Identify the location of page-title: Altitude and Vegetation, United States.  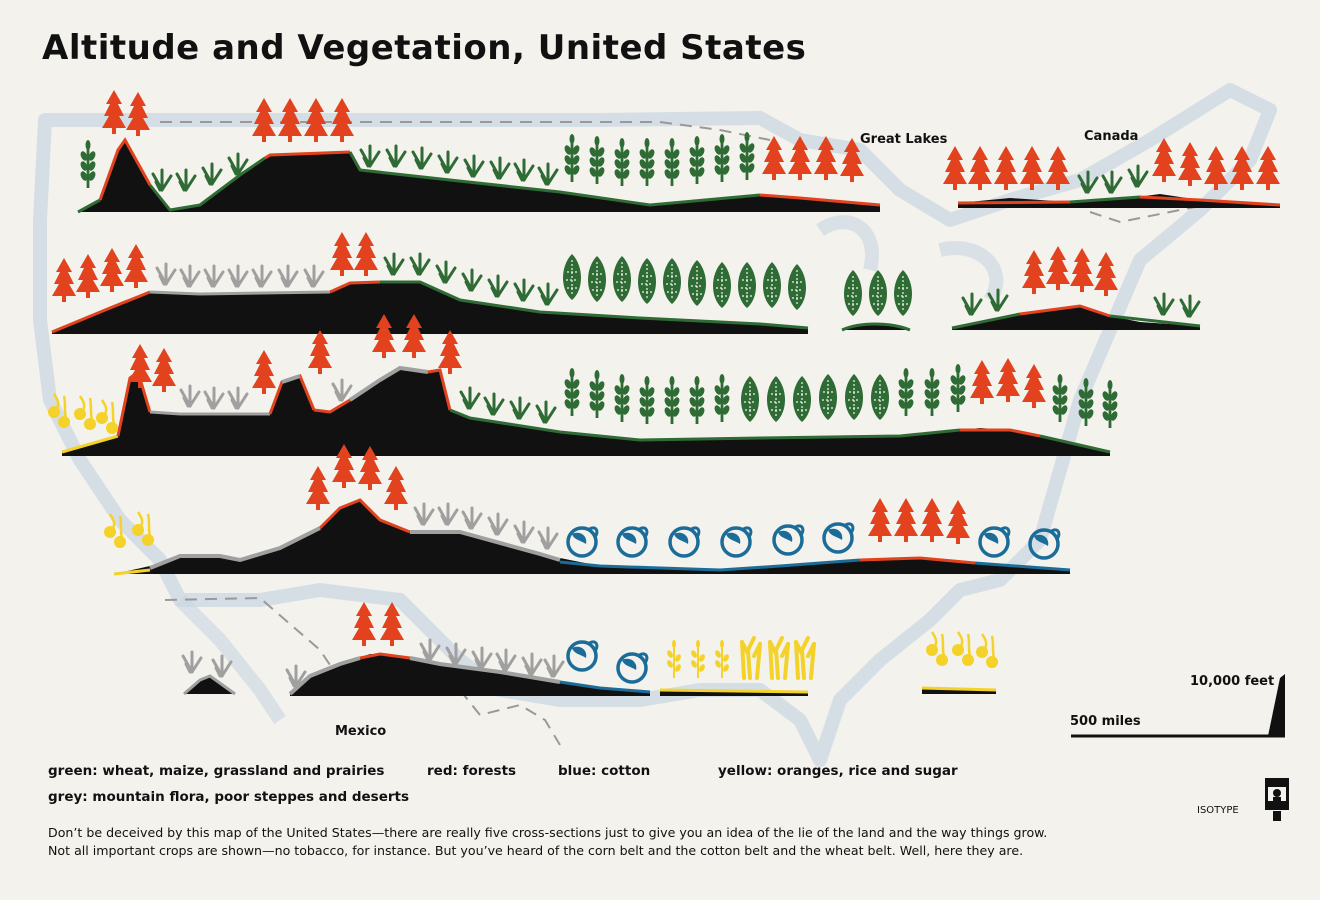
(424, 48).